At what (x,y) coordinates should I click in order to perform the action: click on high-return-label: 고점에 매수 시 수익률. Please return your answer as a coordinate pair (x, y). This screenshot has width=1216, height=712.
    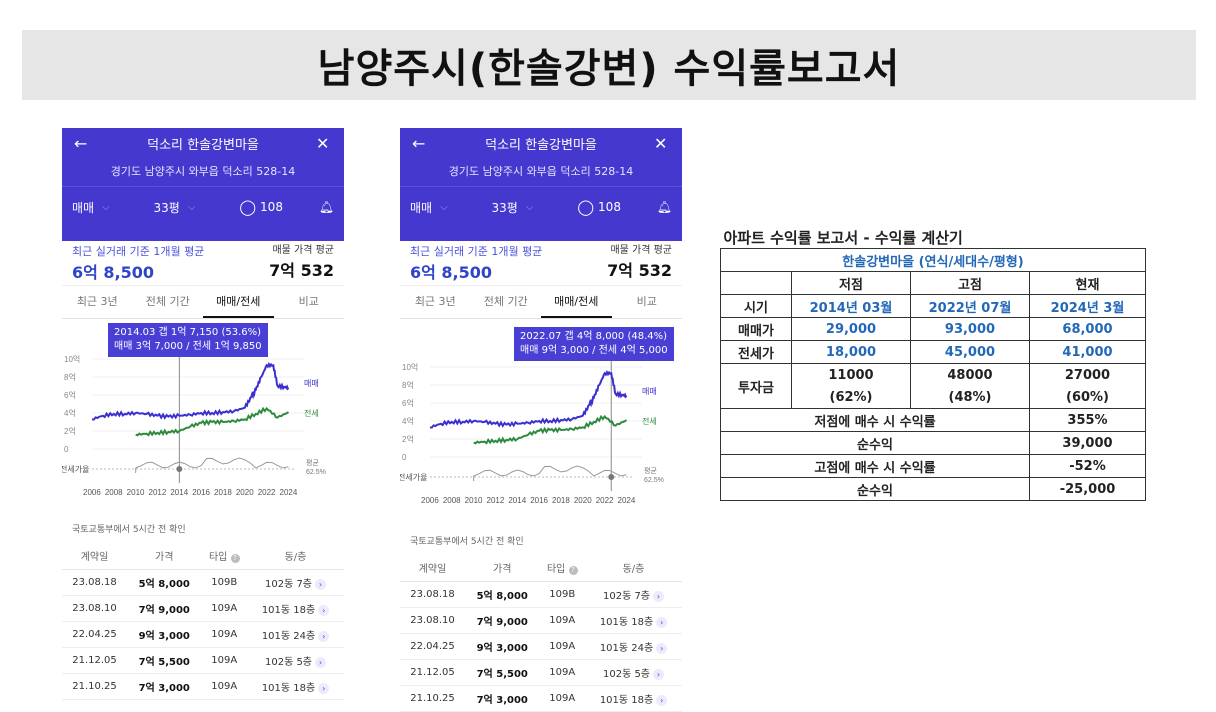
    Looking at the image, I should click on (875, 466).